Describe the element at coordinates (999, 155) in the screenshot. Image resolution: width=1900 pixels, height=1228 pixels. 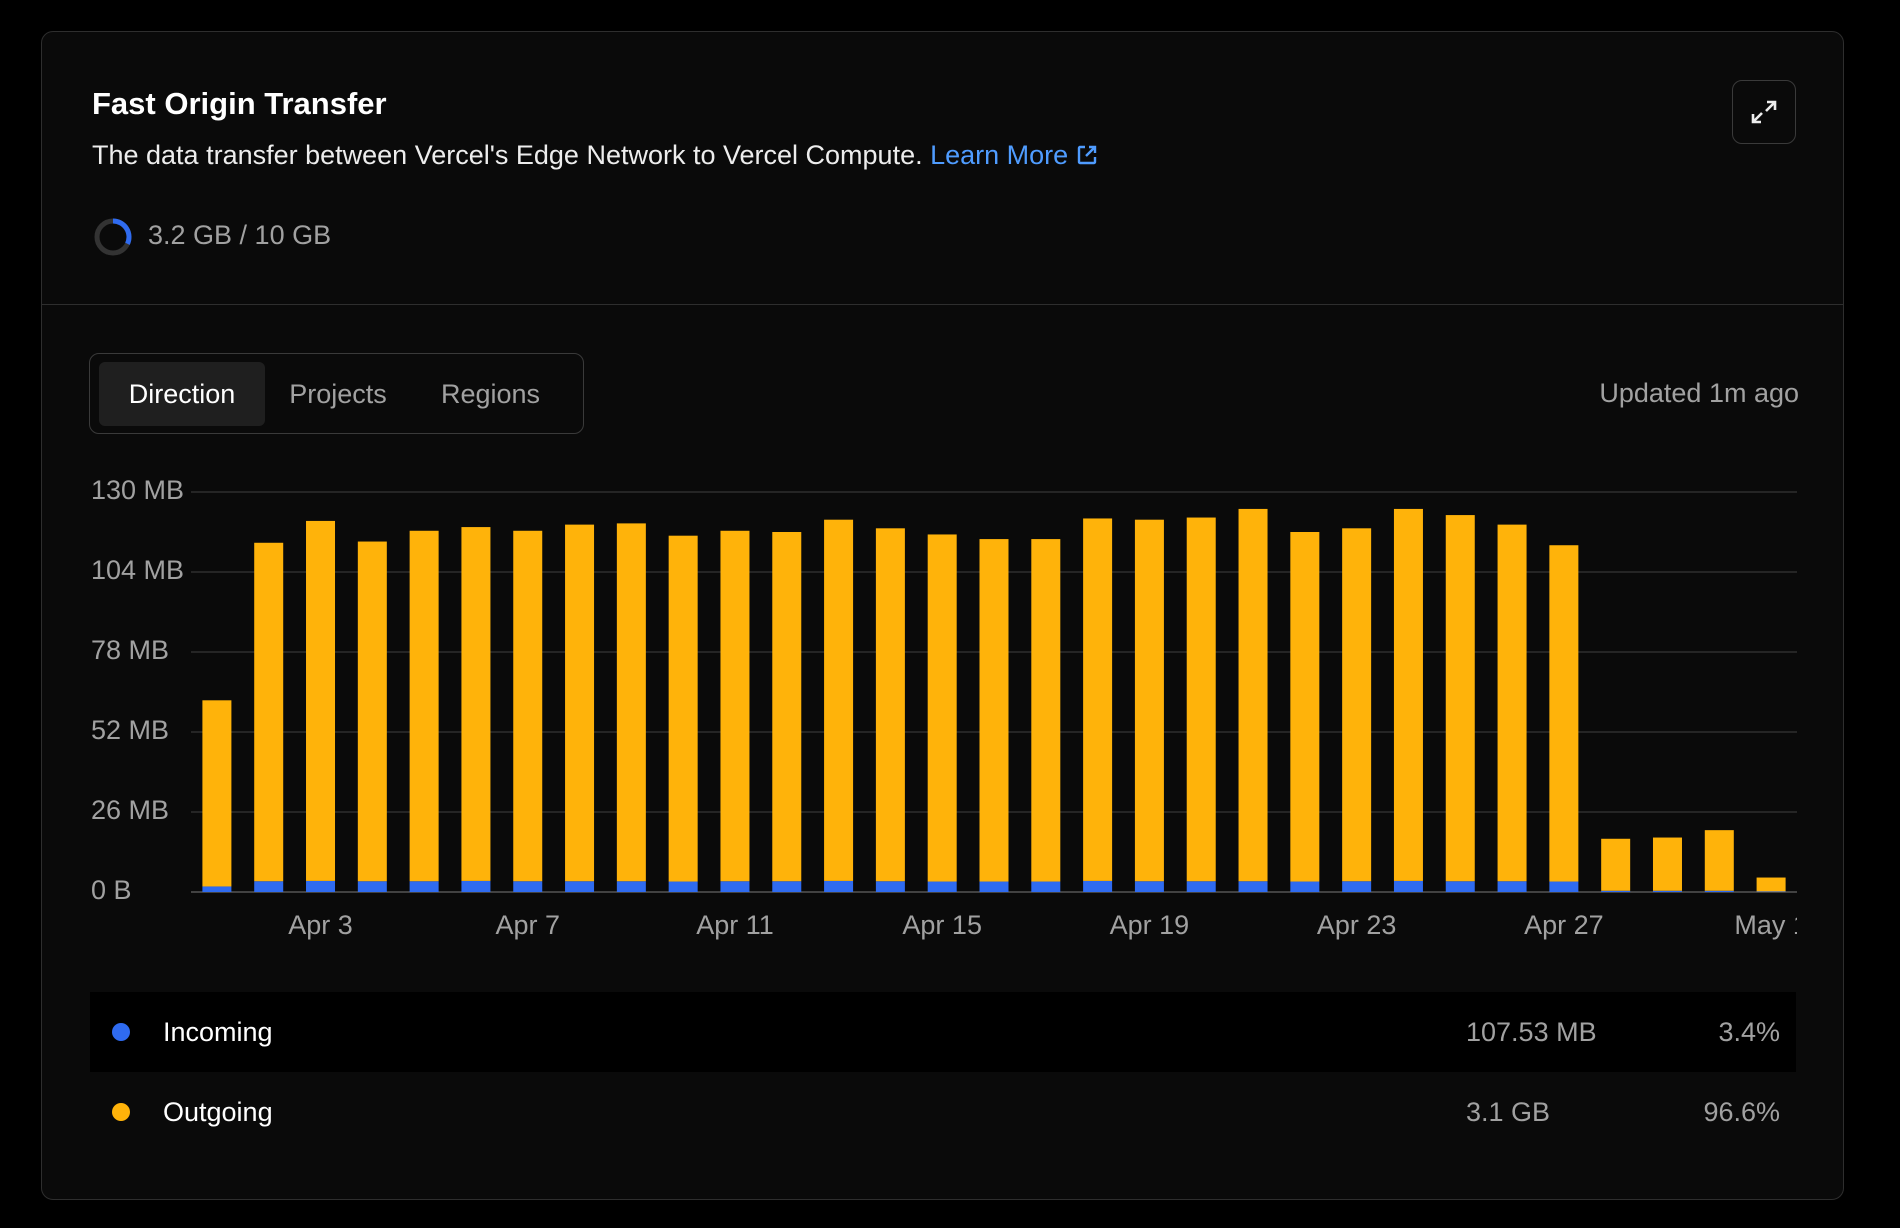
I see `link-text: Learn More` at that location.